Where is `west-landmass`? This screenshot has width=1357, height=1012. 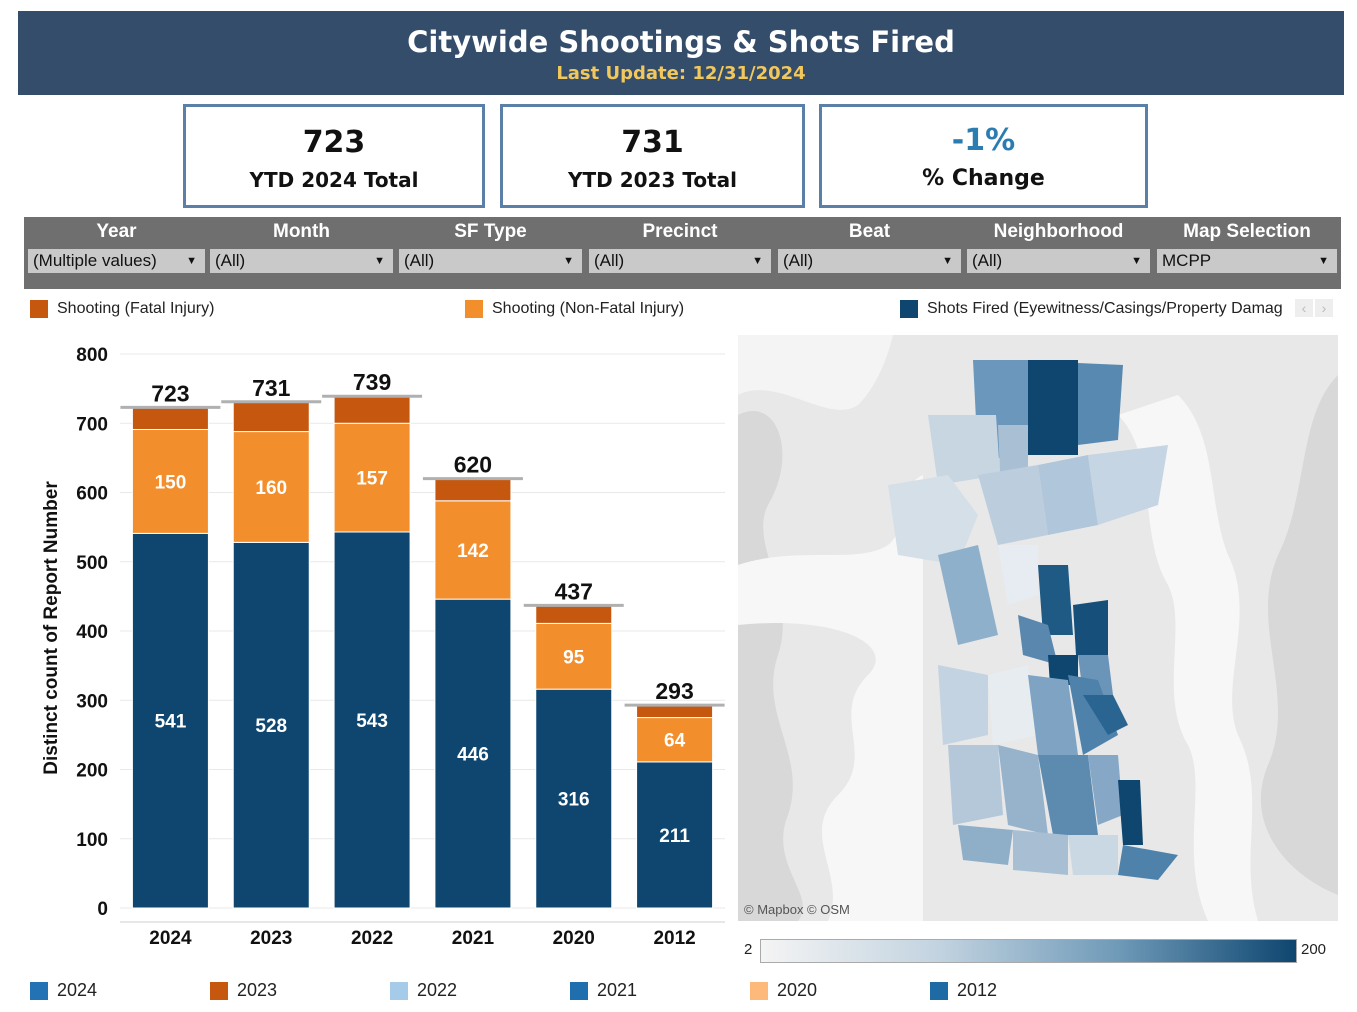
west-landmass is located at coordinates (770, 666).